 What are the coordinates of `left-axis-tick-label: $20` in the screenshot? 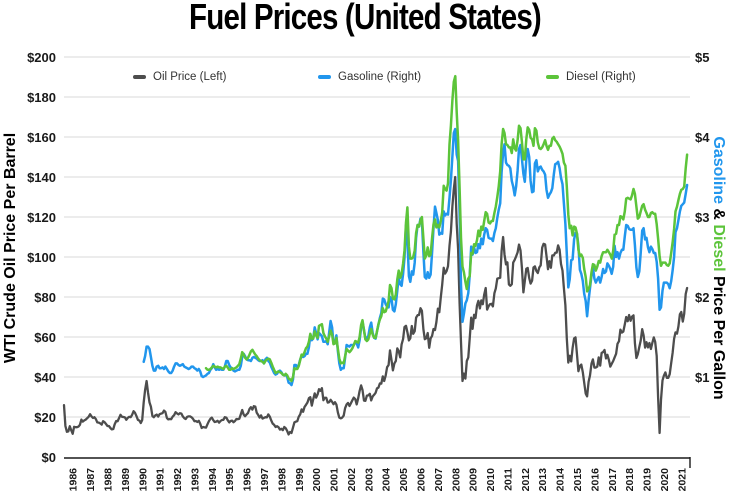 It's located at (45, 417).